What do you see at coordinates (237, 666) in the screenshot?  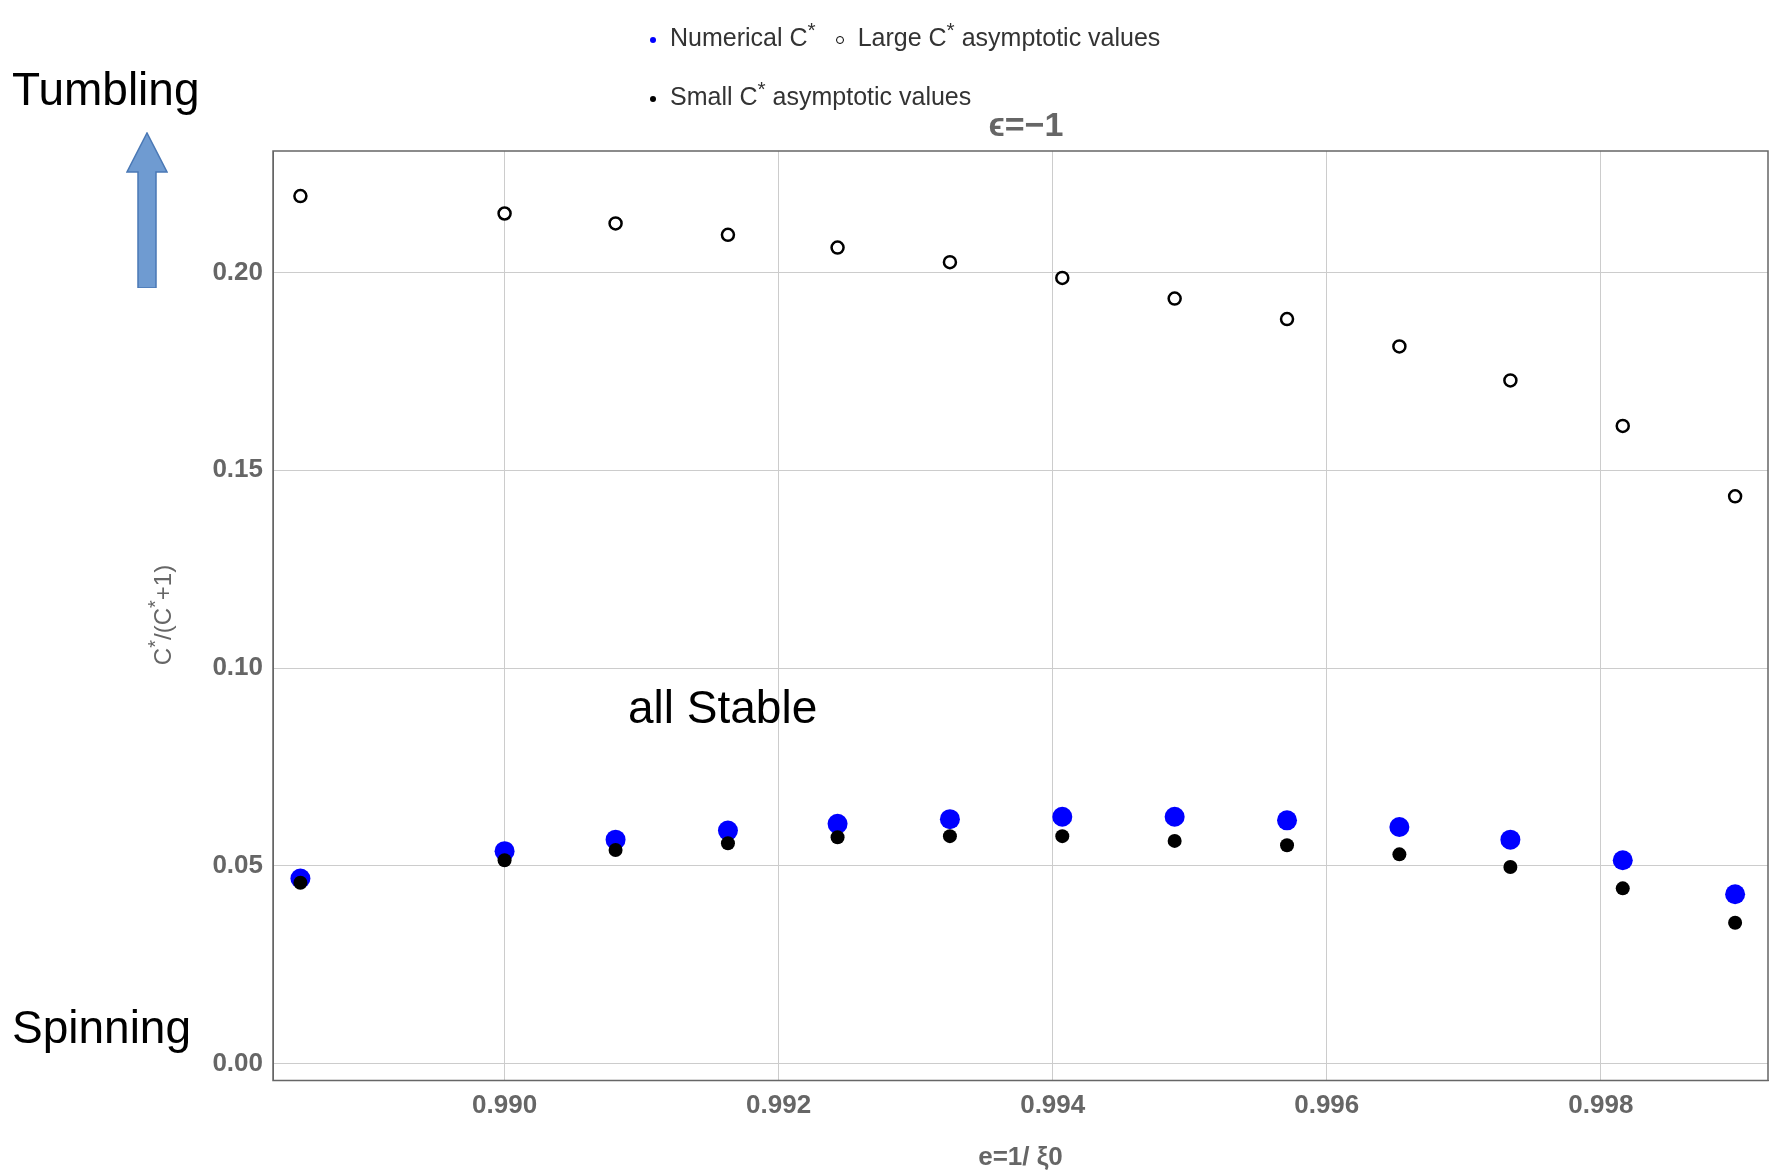 I see `y-tick-label: 0.10` at bounding box center [237, 666].